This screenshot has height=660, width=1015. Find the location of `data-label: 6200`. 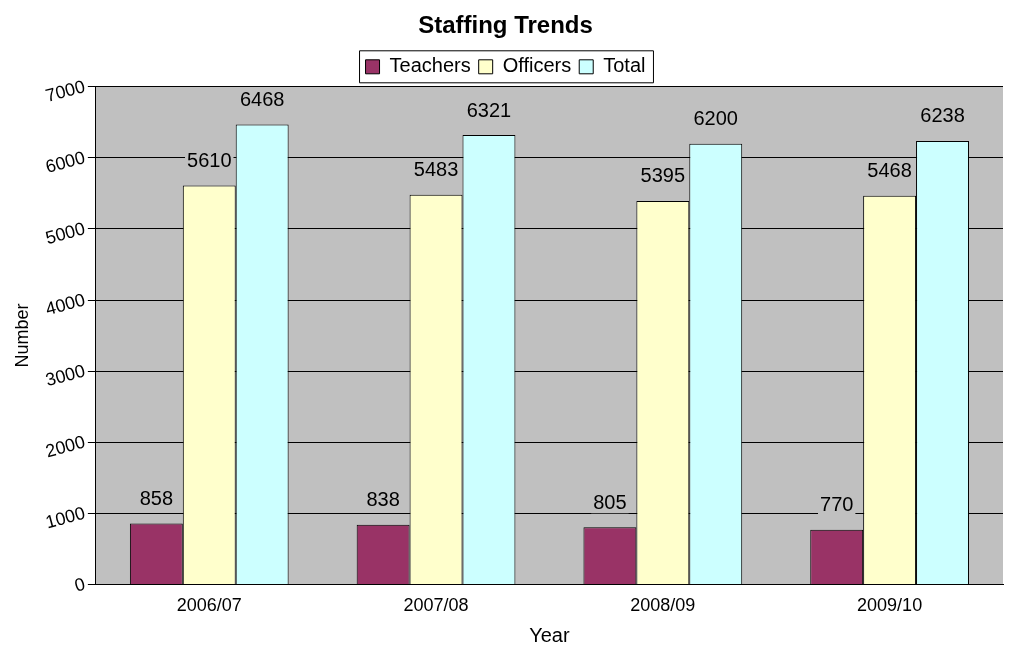

data-label: 6200 is located at coordinates (715, 118).